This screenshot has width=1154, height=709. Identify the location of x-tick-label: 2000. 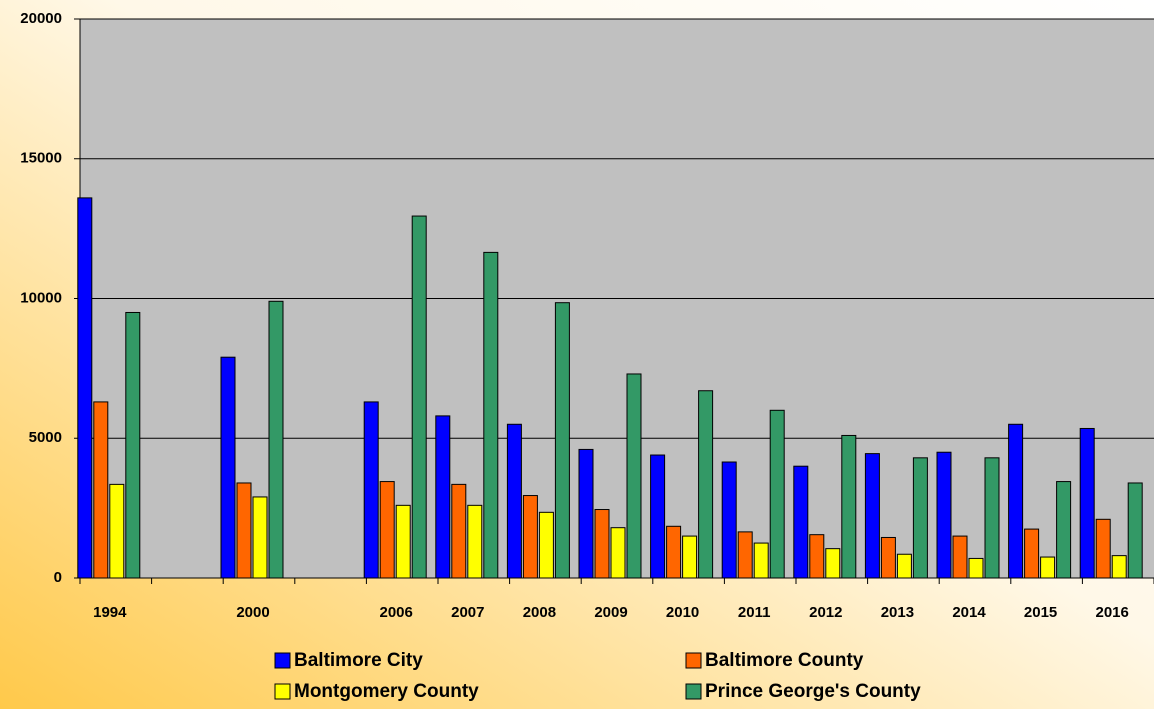
(252, 612).